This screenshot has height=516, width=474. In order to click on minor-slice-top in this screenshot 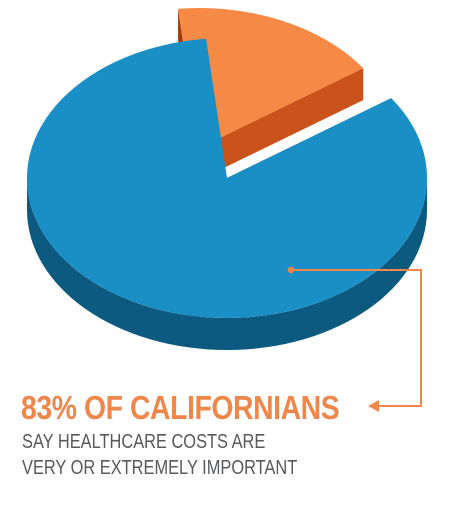, I will do `click(271, 78)`.